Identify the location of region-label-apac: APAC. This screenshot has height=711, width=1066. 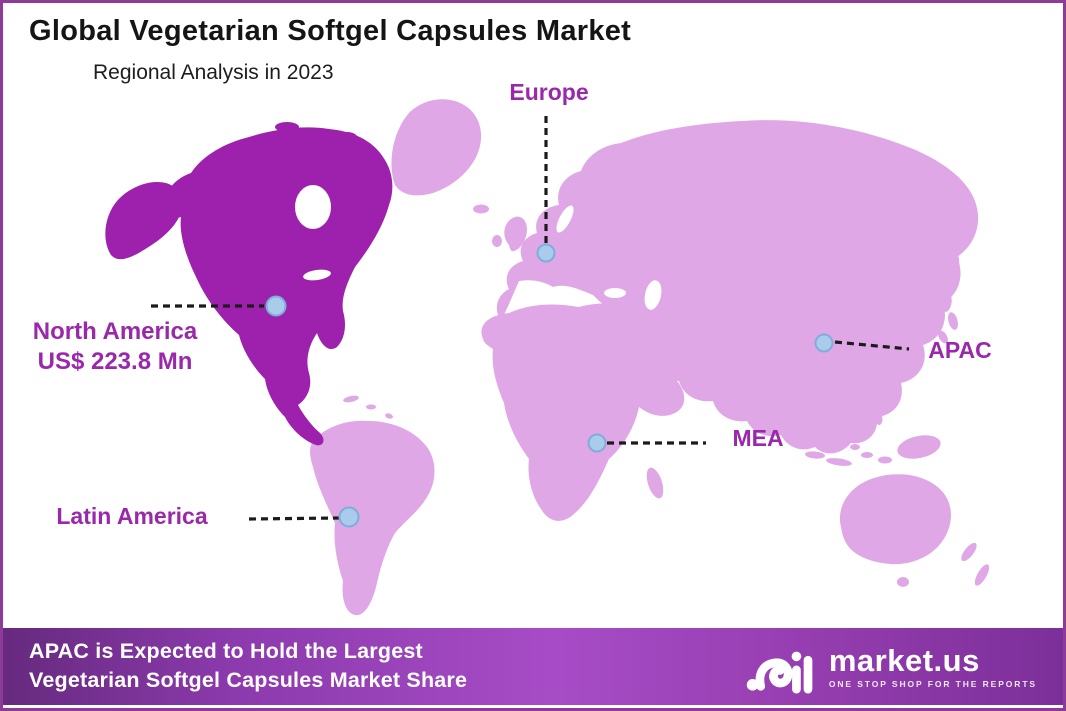
(960, 350).